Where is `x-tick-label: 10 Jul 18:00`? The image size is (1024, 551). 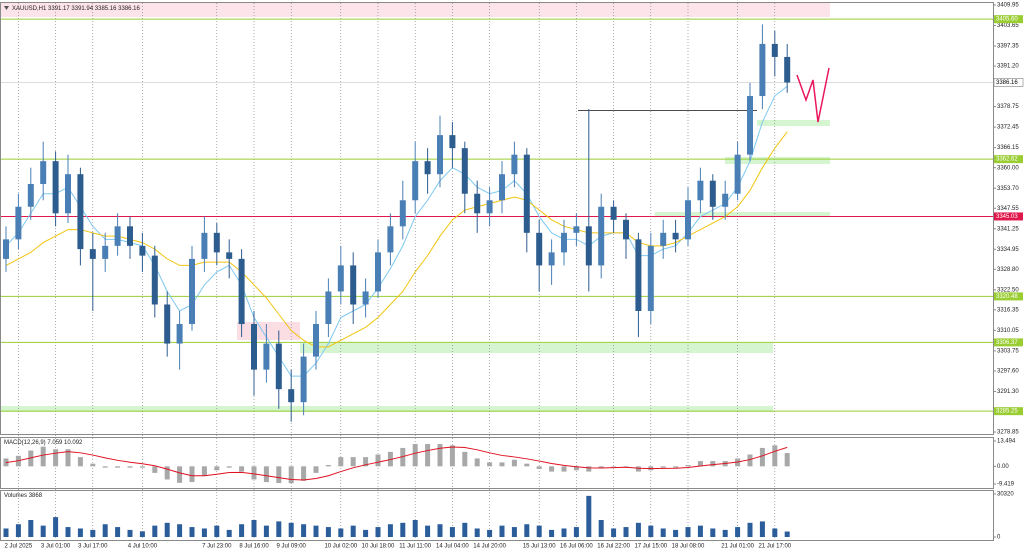
x-tick-label: 10 Jul 18:00 is located at coordinates (378, 547).